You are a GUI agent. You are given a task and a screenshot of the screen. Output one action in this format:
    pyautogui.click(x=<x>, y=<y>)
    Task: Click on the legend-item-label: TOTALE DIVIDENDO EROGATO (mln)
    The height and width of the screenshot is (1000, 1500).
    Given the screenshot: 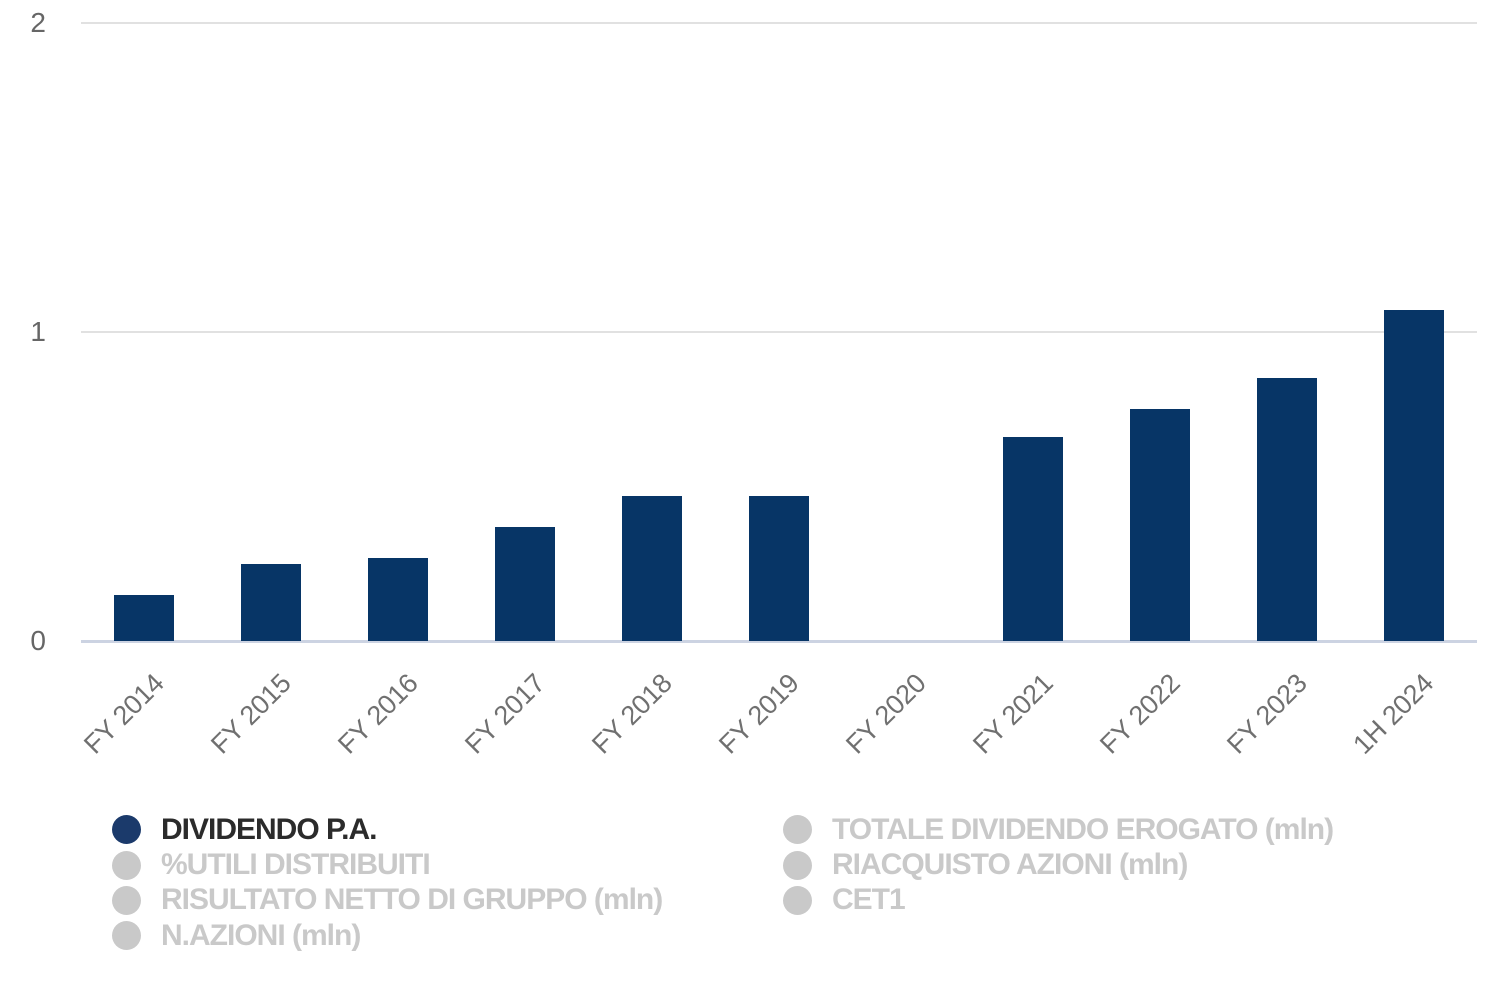 What is the action you would take?
    pyautogui.click(x=1083, y=829)
    